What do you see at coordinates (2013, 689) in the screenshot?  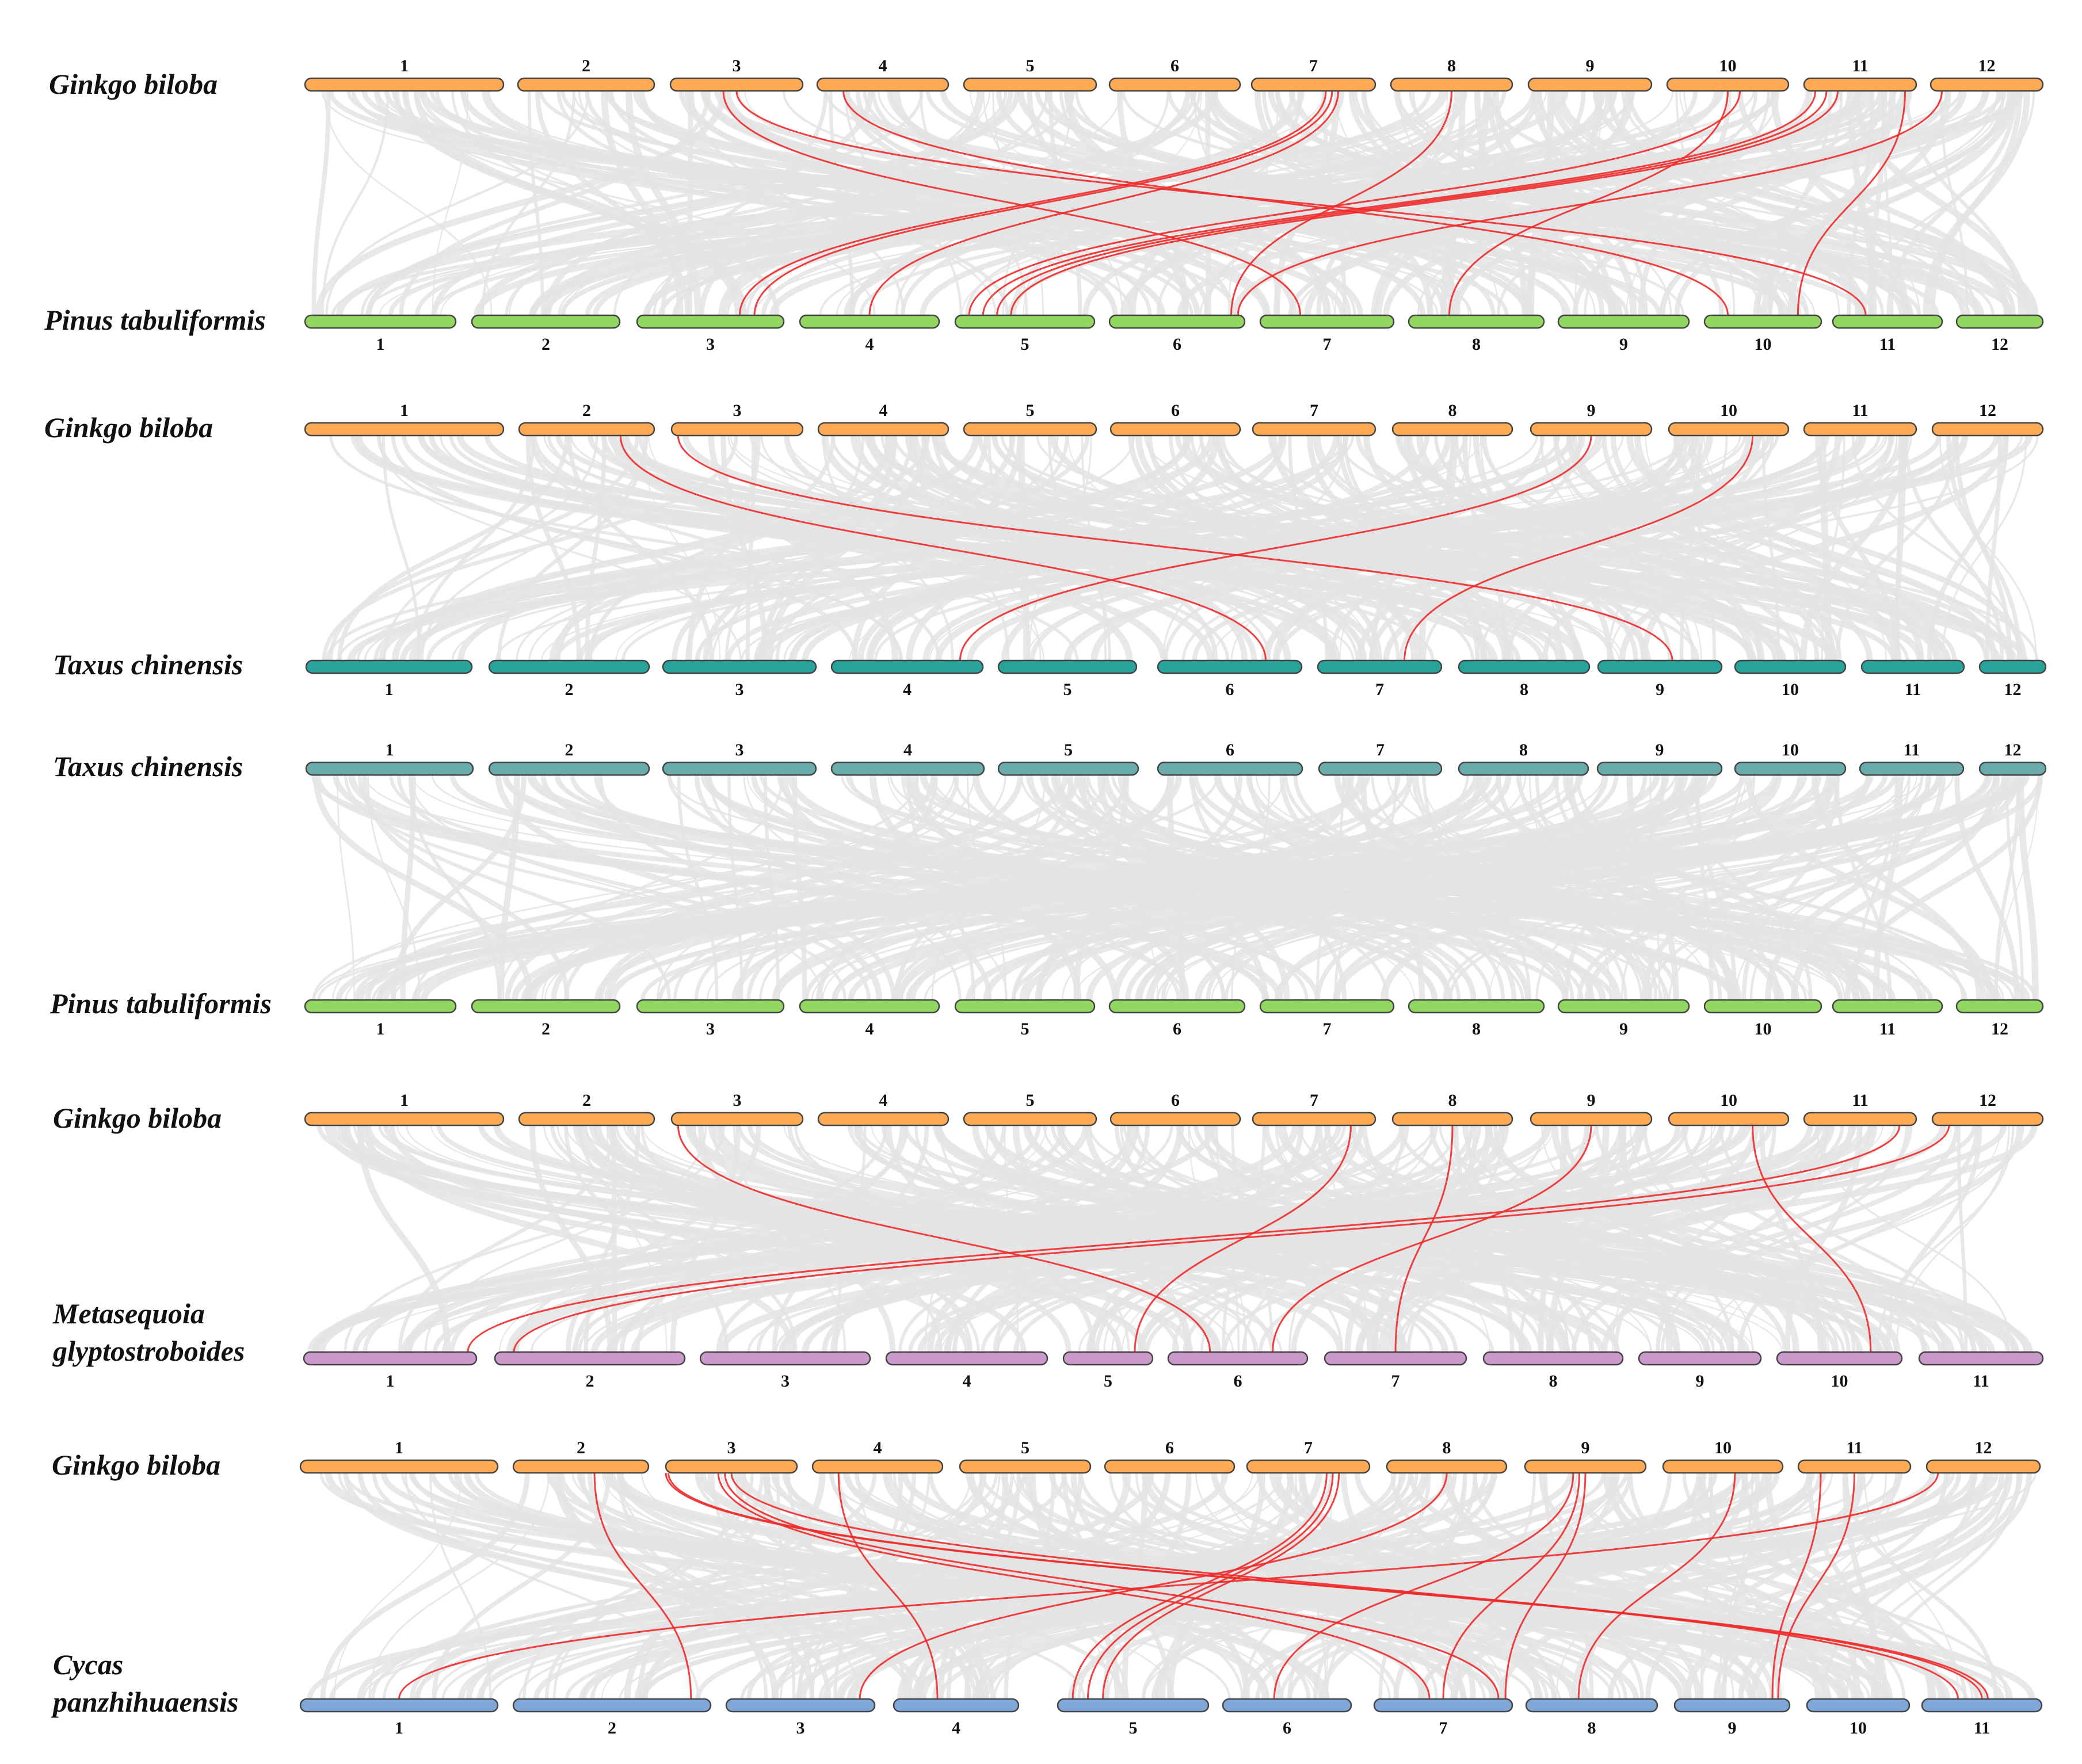 I see `chromosome-number: 12` at bounding box center [2013, 689].